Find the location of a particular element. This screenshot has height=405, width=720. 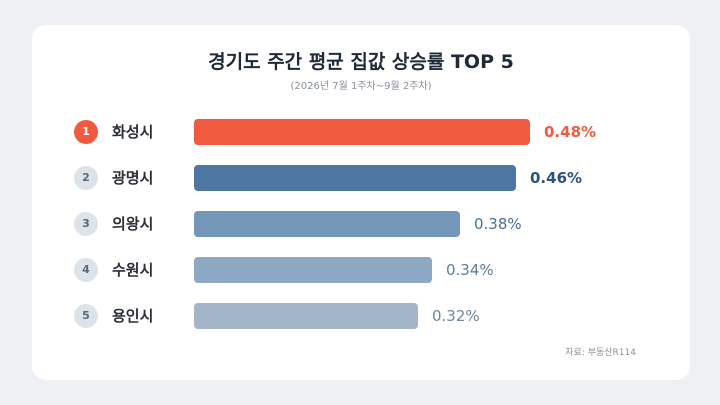

bar-row: 5 용인시 0.32% is located at coordinates (361, 316).